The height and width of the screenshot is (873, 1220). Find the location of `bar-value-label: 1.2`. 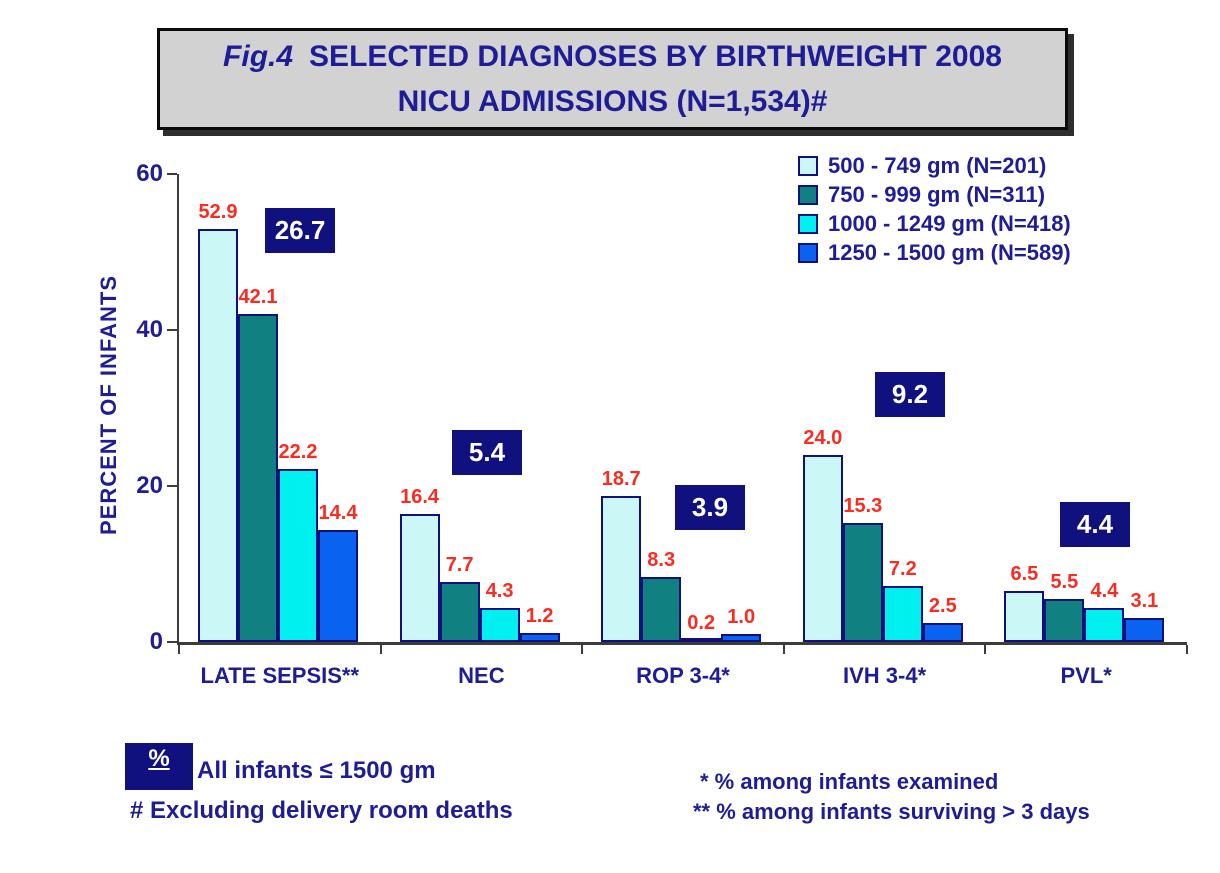

bar-value-label: 1.2 is located at coordinates (539, 615).